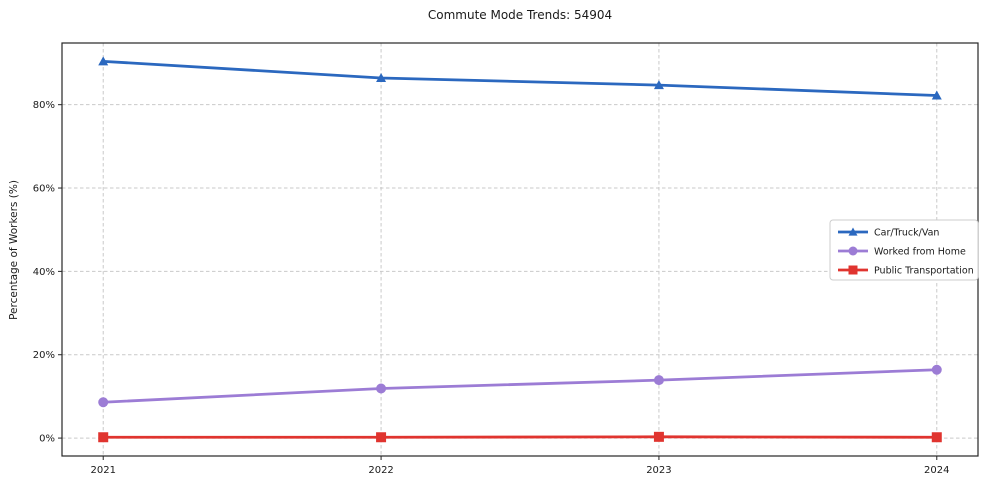 The image size is (990, 490). I want to click on y-tick-label: 20%, so click(44, 355).